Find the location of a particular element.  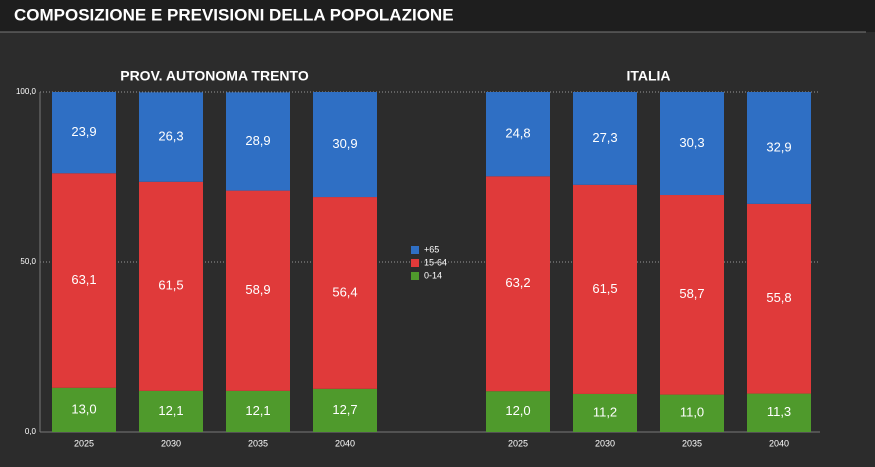

legend-label: +65 is located at coordinates (431, 249).